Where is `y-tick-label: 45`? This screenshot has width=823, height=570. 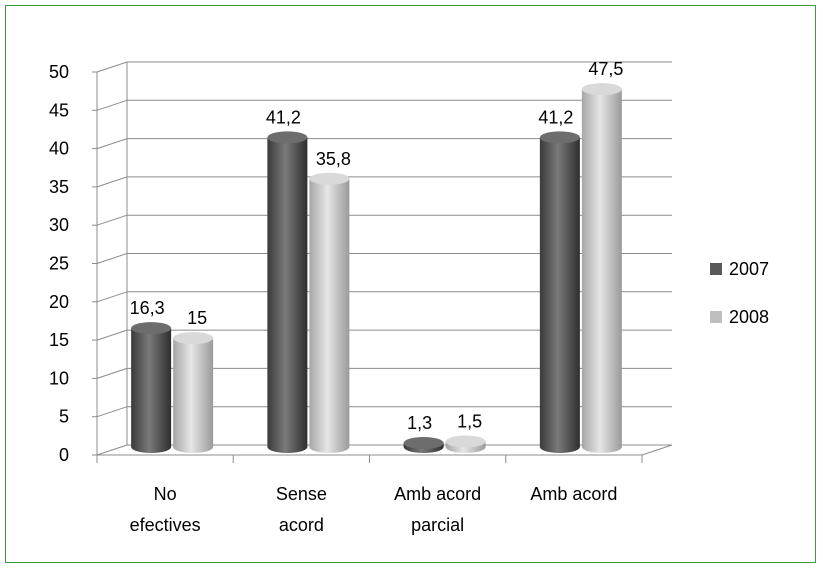
y-tick-label: 45 is located at coordinates (59, 110).